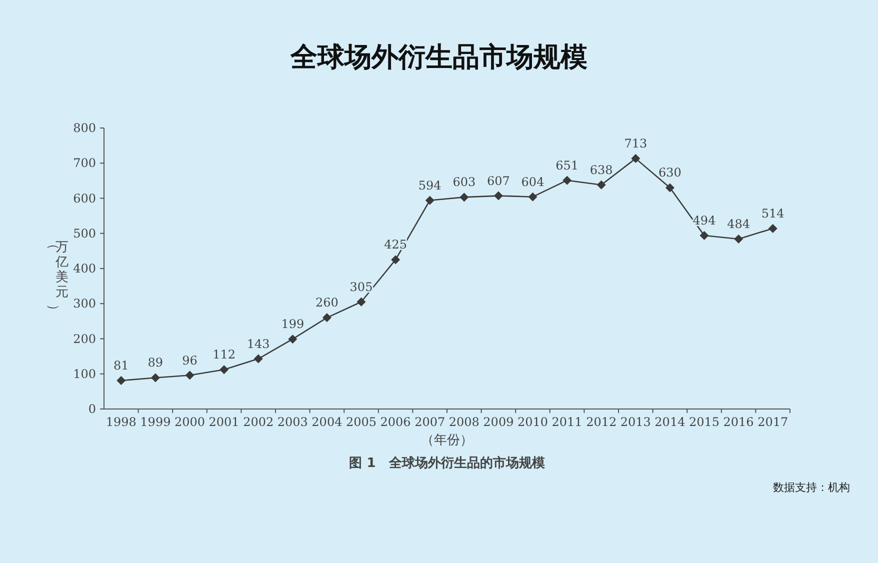 The width and height of the screenshot is (878, 563). I want to click on data-label: 89, so click(156, 363).